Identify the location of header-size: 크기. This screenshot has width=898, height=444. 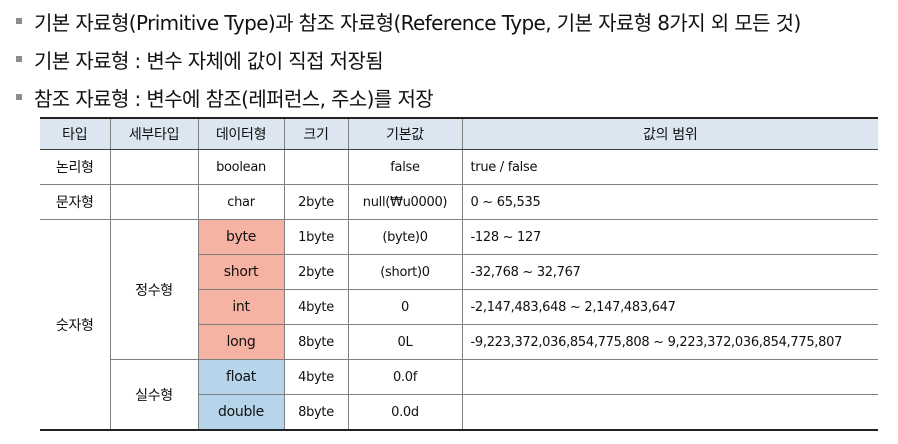
(316, 133).